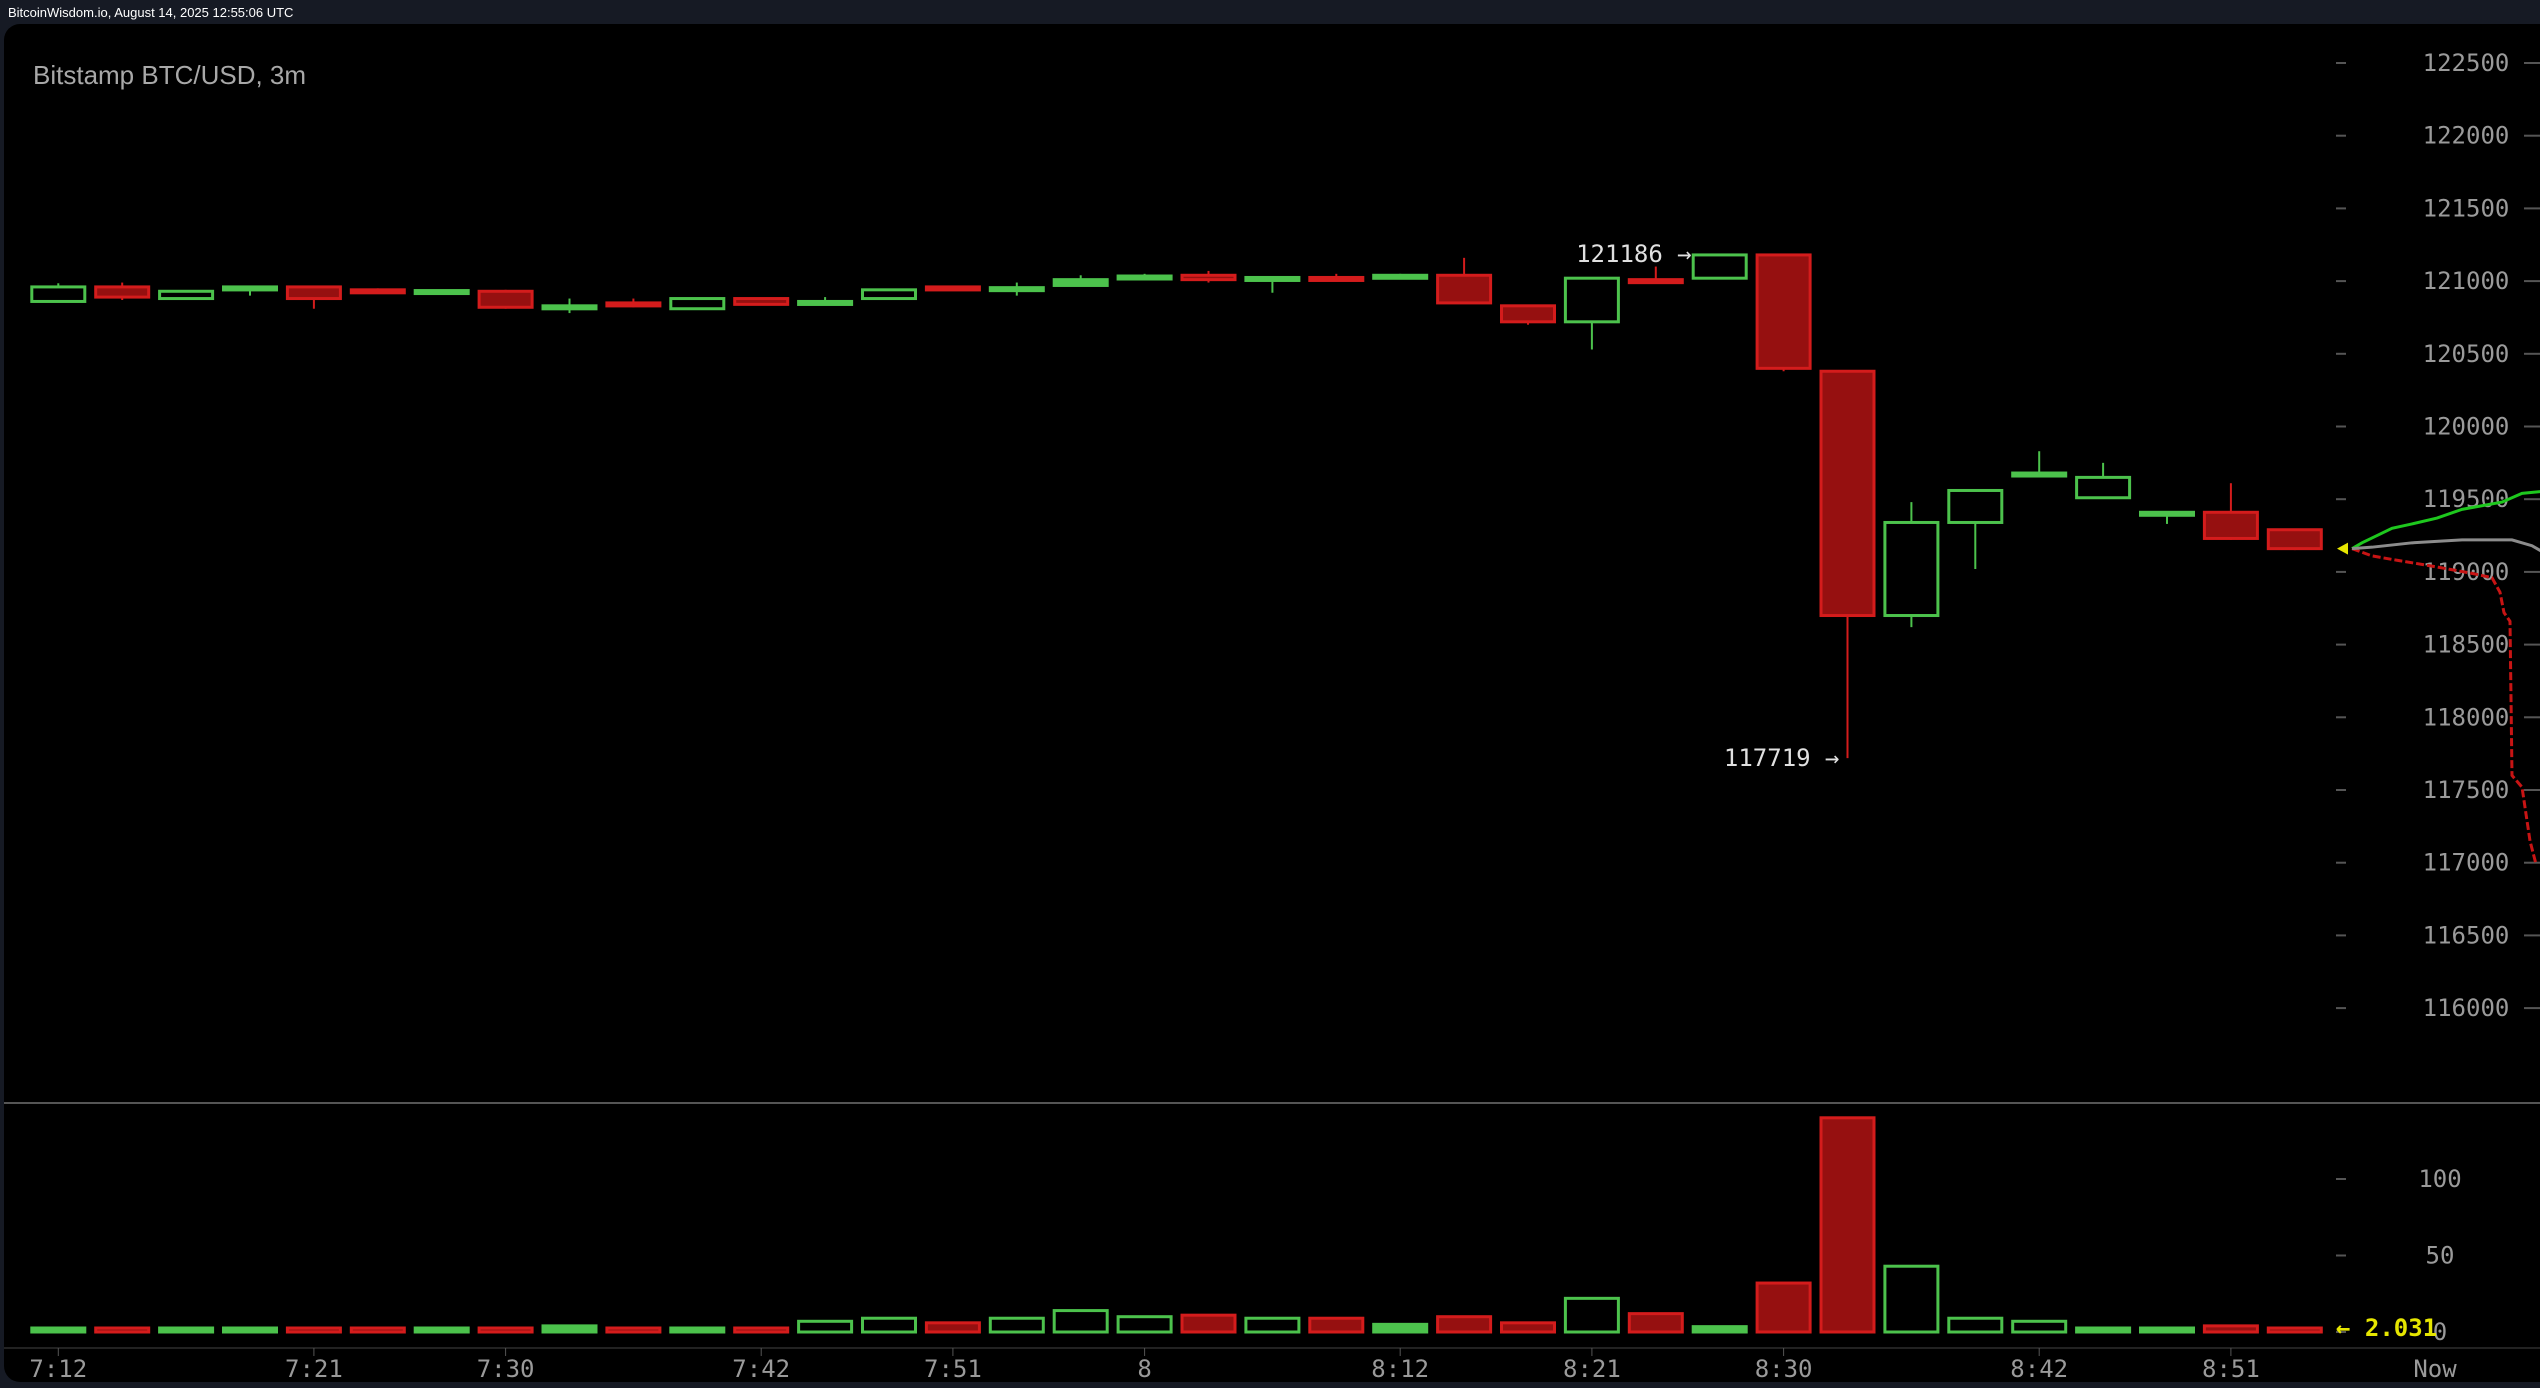  Describe the element at coordinates (2231, 1368) in the screenshot. I see `x-tick-label: 8:51` at that location.